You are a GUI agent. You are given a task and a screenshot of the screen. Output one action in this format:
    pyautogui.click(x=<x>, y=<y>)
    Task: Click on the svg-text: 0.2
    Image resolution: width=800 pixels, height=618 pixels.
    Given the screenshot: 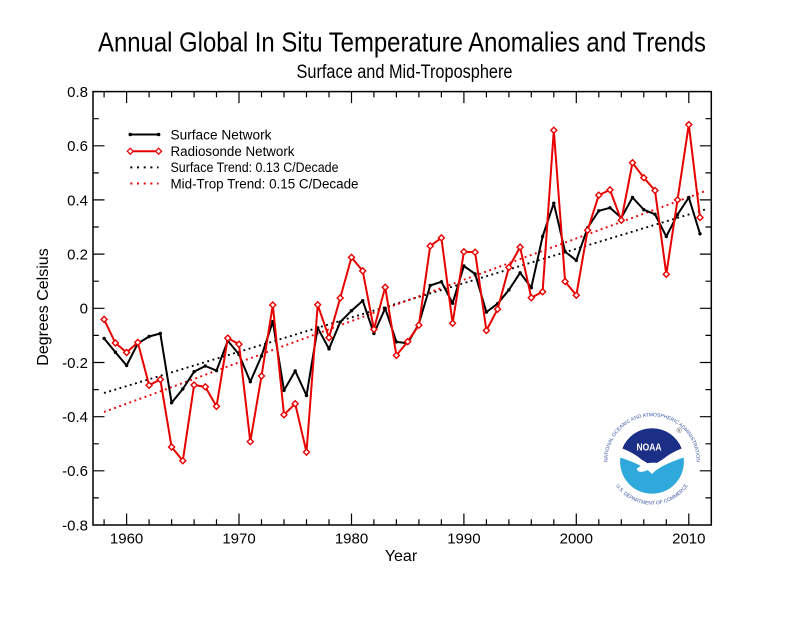 What is the action you would take?
    pyautogui.click(x=77, y=255)
    